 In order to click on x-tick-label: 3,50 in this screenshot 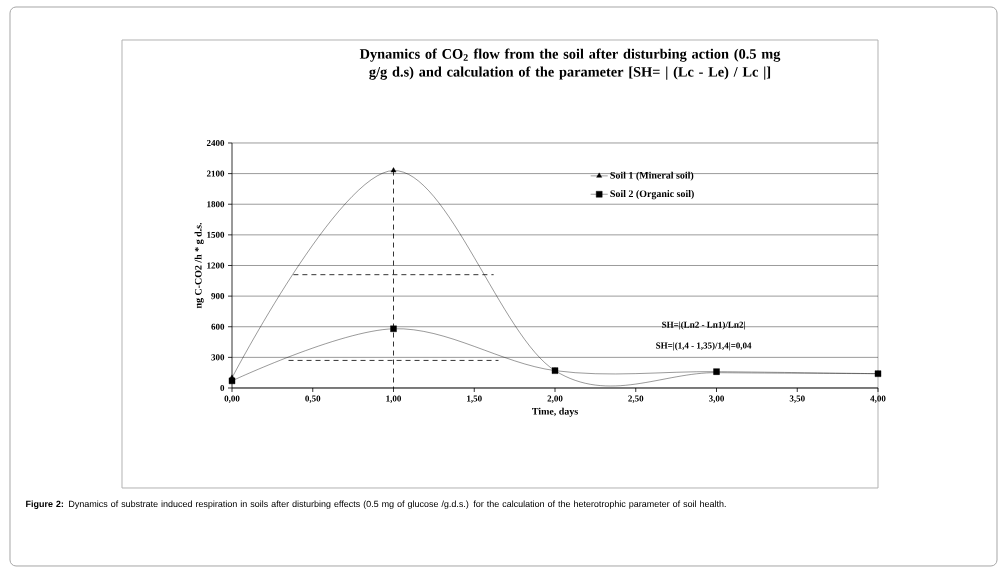, I will do `click(797, 399)`.